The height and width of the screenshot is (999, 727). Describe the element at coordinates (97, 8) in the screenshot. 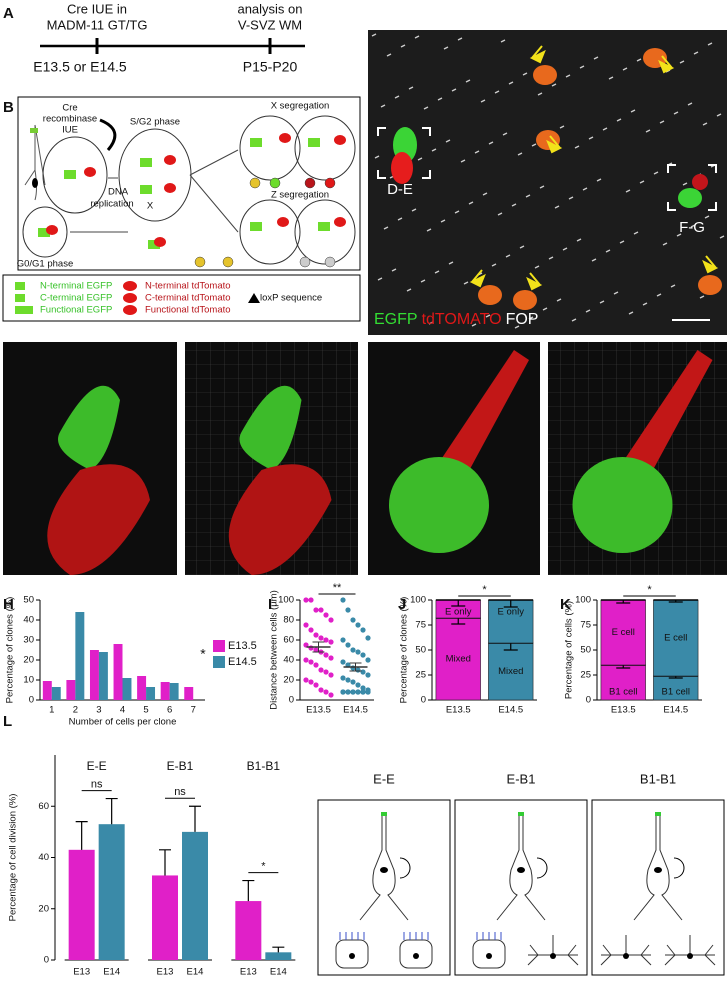

I see `label: Cre IUE in` at that location.